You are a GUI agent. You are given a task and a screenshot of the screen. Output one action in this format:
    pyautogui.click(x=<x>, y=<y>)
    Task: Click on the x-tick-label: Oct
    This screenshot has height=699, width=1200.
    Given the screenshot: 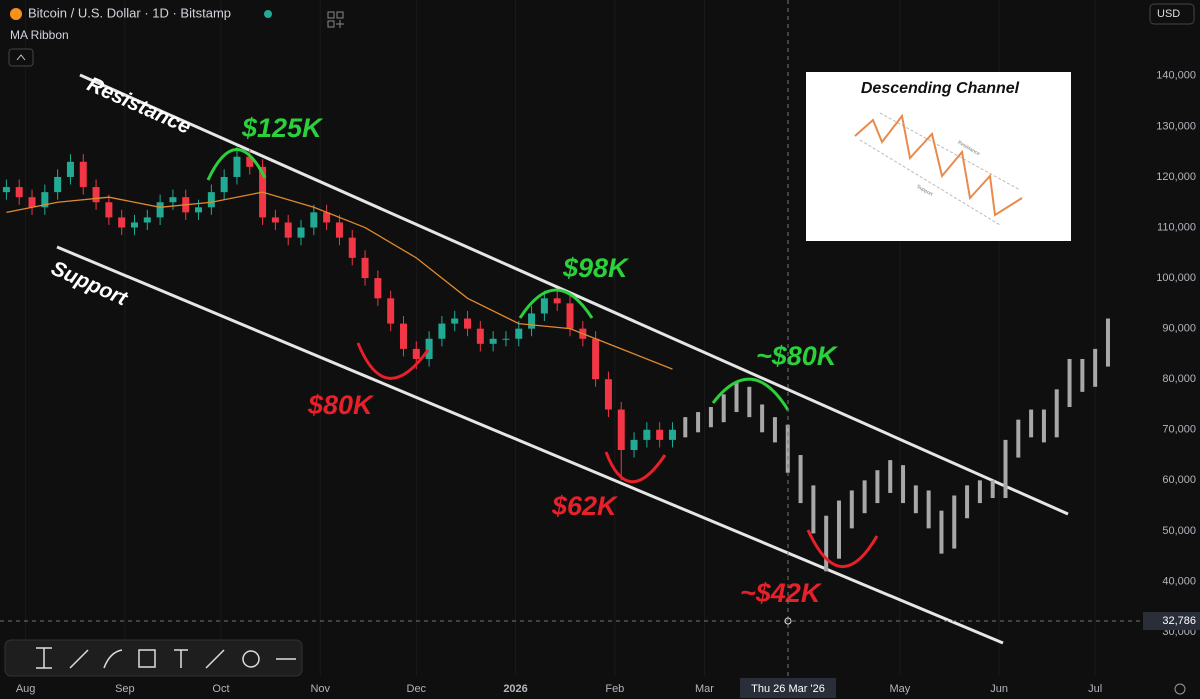 What is the action you would take?
    pyautogui.click(x=220, y=689)
    